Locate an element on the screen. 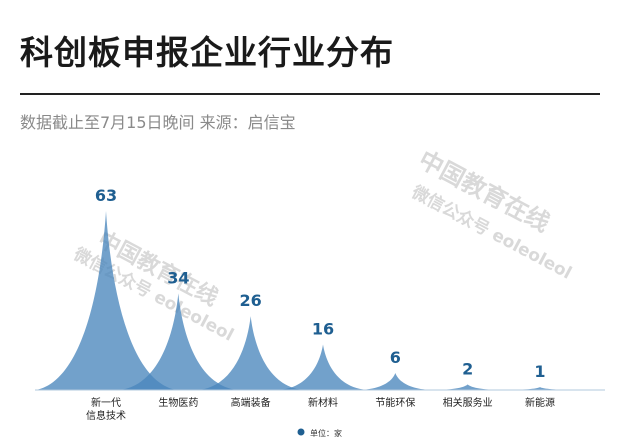  data-value-label: 2 is located at coordinates (467, 368).